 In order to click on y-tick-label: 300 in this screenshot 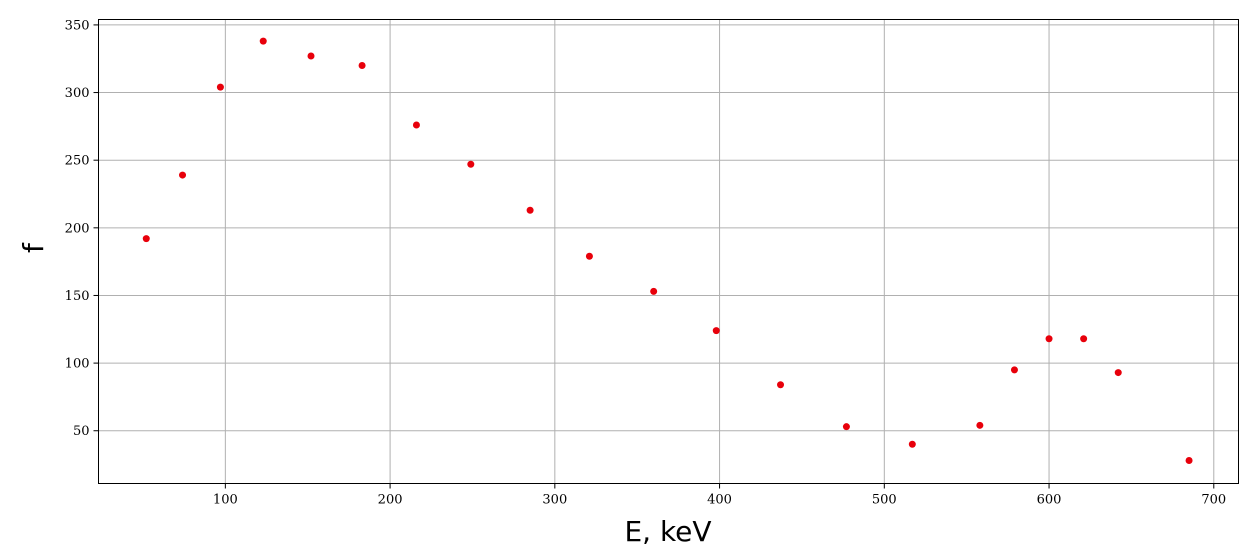, I will do `click(77, 93)`.